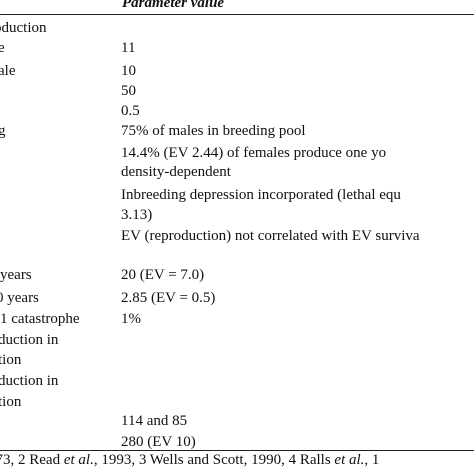  Describe the element at coordinates (2, 48) in the screenshot. I see `row-label: e` at that location.